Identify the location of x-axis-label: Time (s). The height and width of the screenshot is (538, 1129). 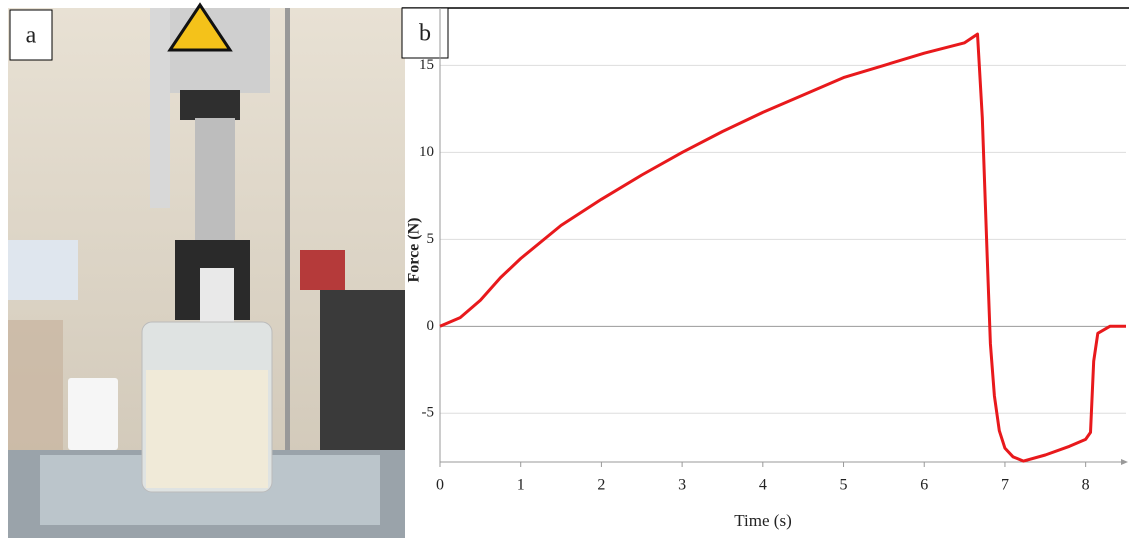
(762, 520).